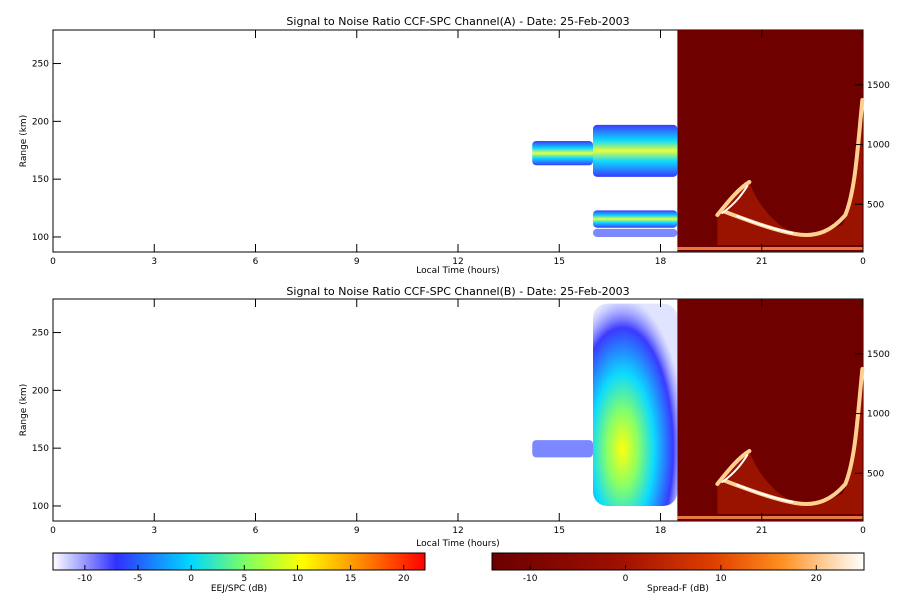 This screenshot has height=600, width=900. I want to click on colorbar-spread-f: -10 0 10 20 Spread-F (dB), so click(678, 573).